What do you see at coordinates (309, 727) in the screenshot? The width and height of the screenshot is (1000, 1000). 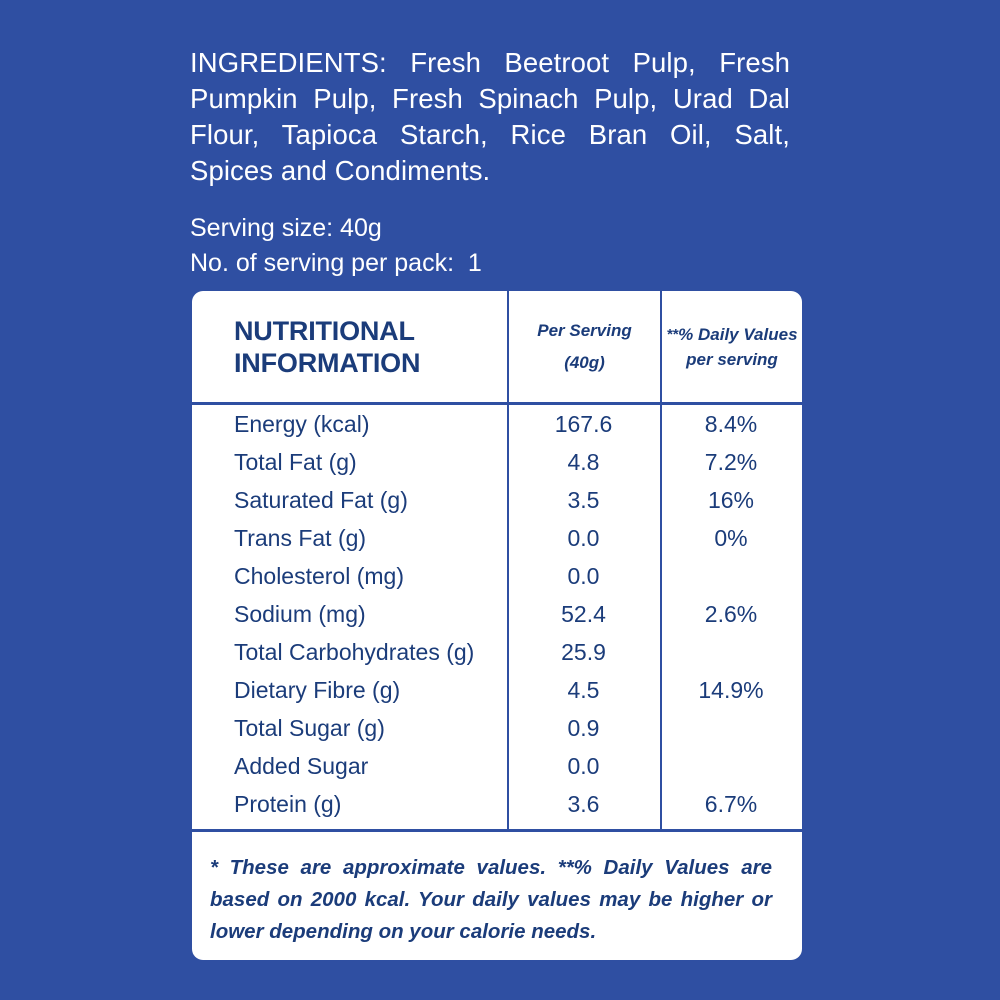 I see `nutrient-label: Total Sugar (g)` at bounding box center [309, 727].